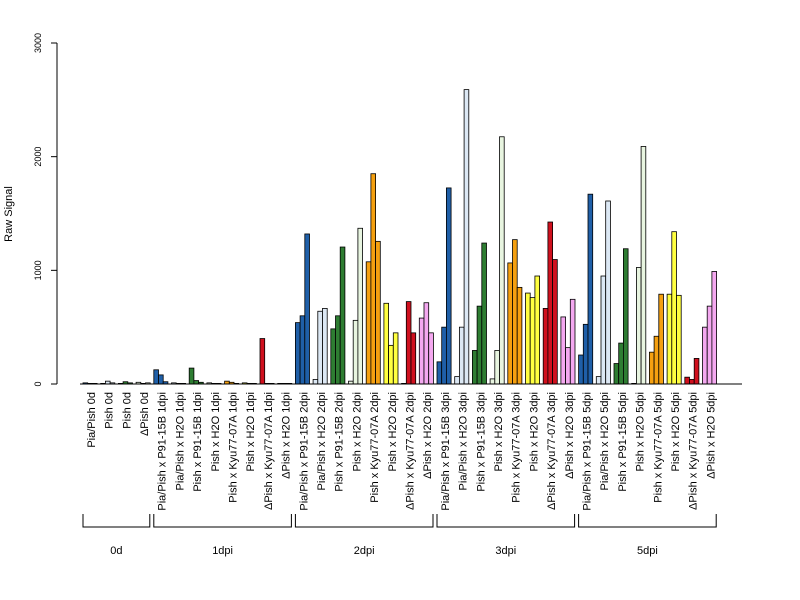 The image size is (800, 600). I want to click on category-label: ΔPish x H2O 3dpi, so click(570, 435).